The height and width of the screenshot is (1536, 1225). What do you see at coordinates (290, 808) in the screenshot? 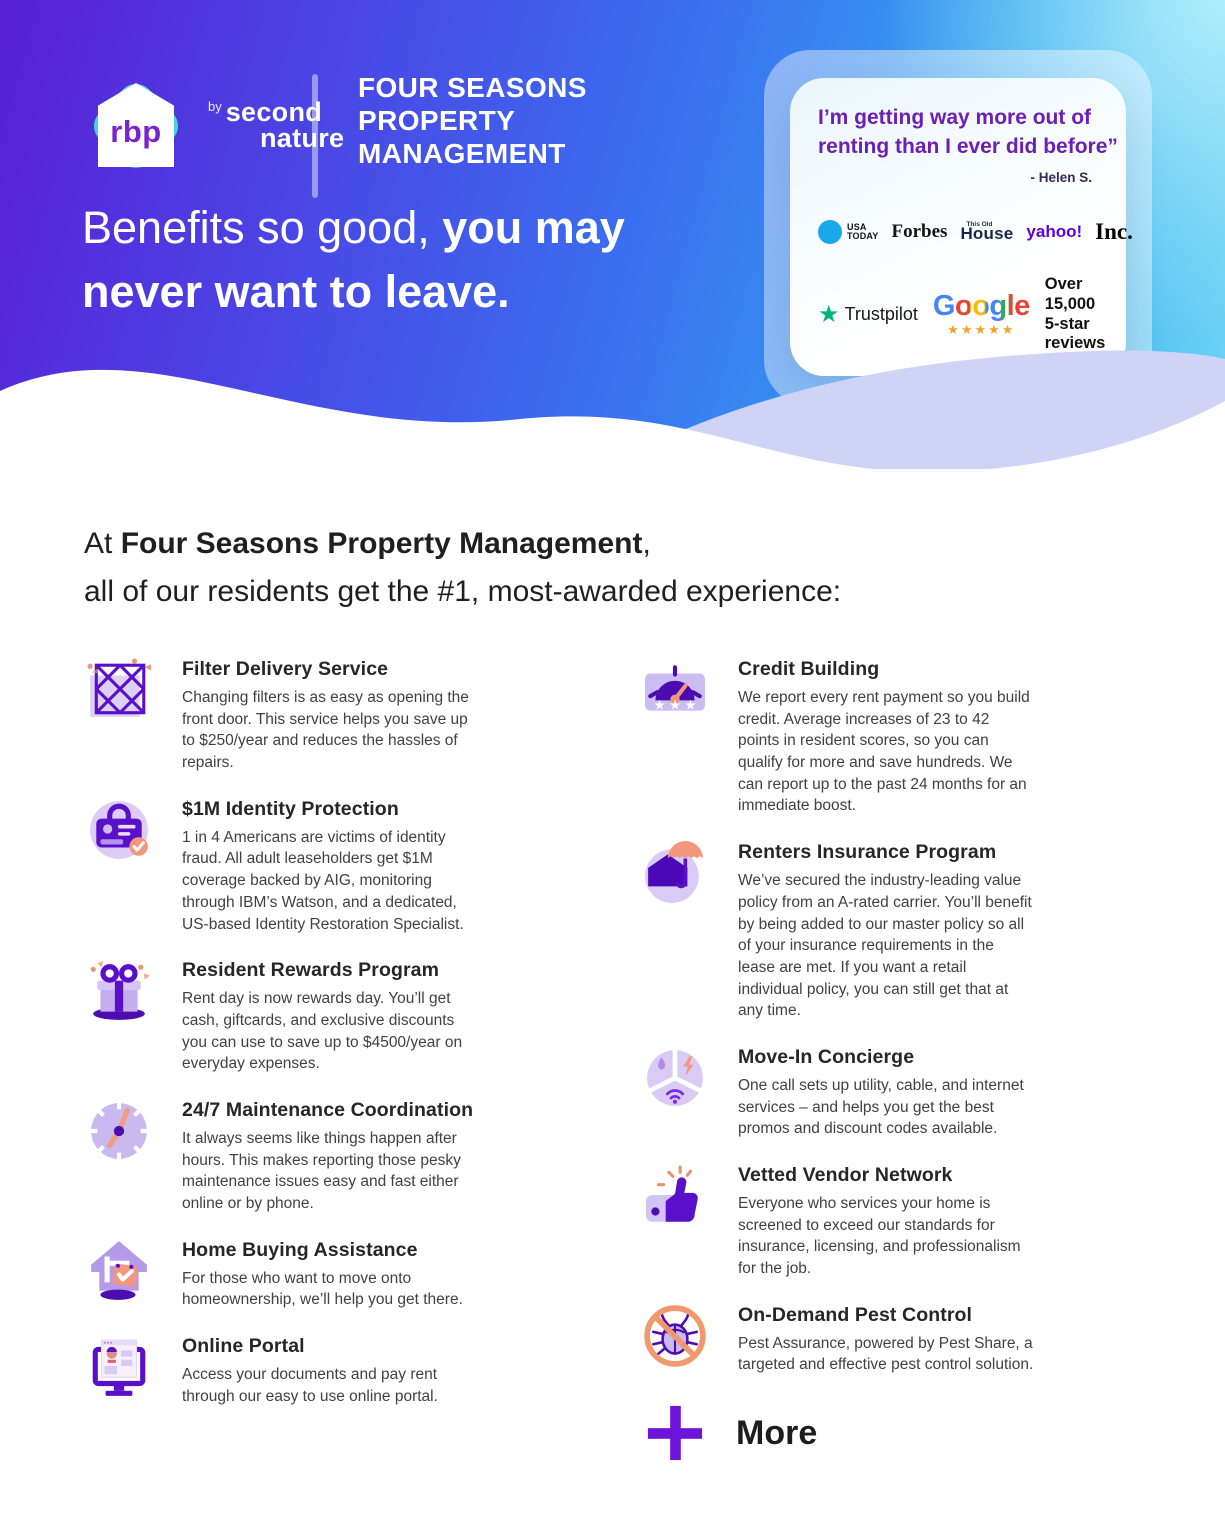
I see `benefit-title: $1M Identity Protection` at bounding box center [290, 808].